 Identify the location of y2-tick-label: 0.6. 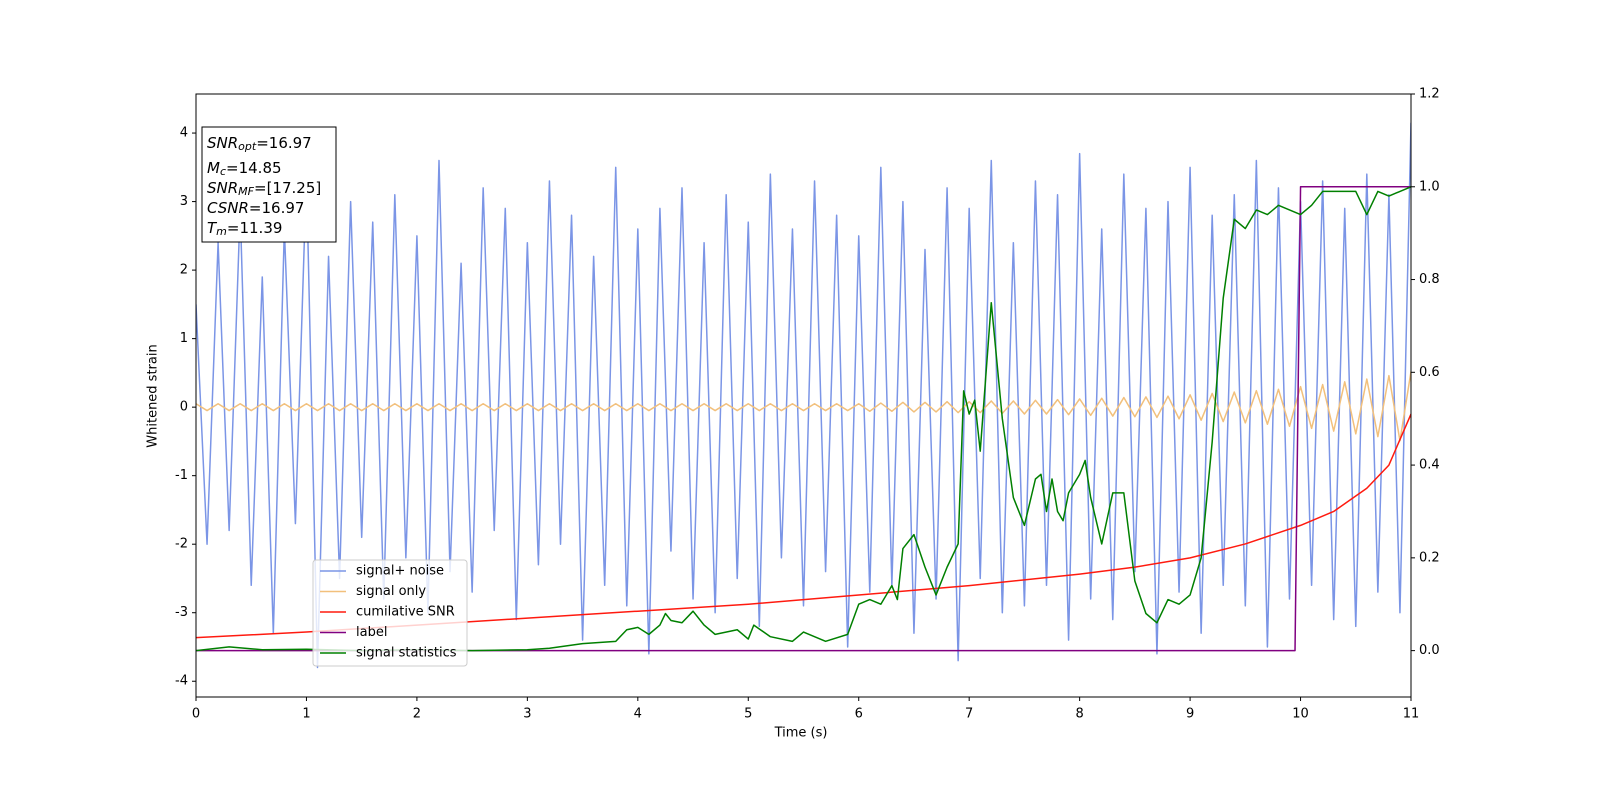
(1429, 372).